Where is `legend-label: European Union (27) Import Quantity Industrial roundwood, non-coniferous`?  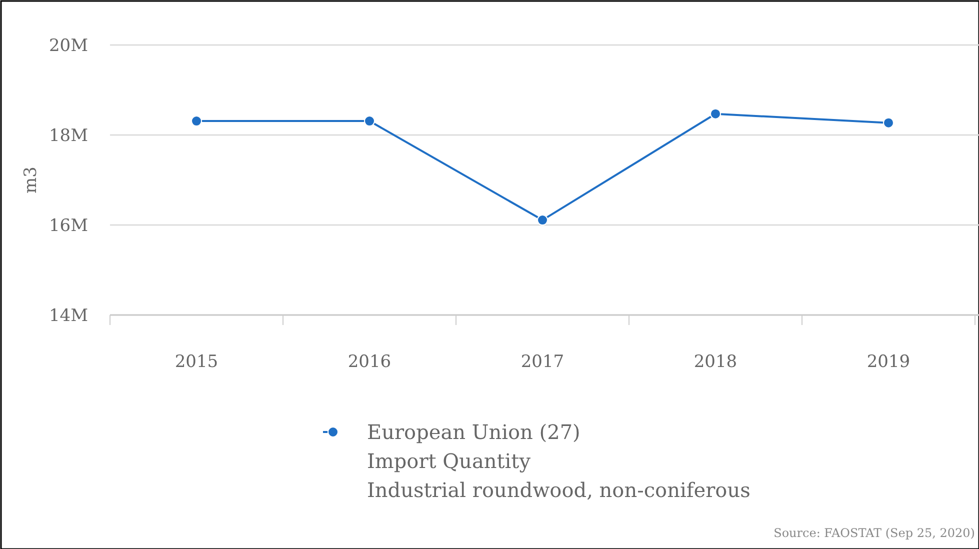
legend-label: European Union (27) Import Quantity Industrial roundwood, non-coniferous is located at coordinates (558, 461).